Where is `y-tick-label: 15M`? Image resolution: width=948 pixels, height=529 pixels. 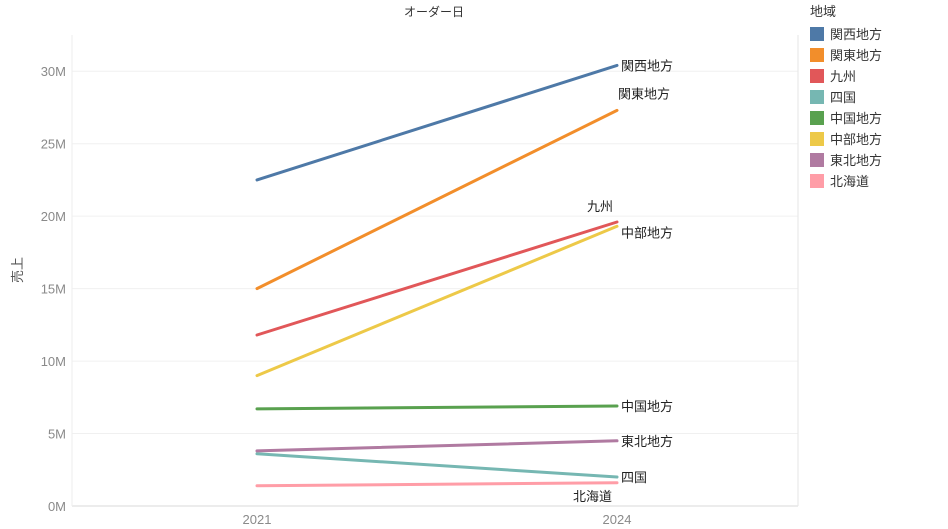 y-tick-label: 15M is located at coordinates (53, 289).